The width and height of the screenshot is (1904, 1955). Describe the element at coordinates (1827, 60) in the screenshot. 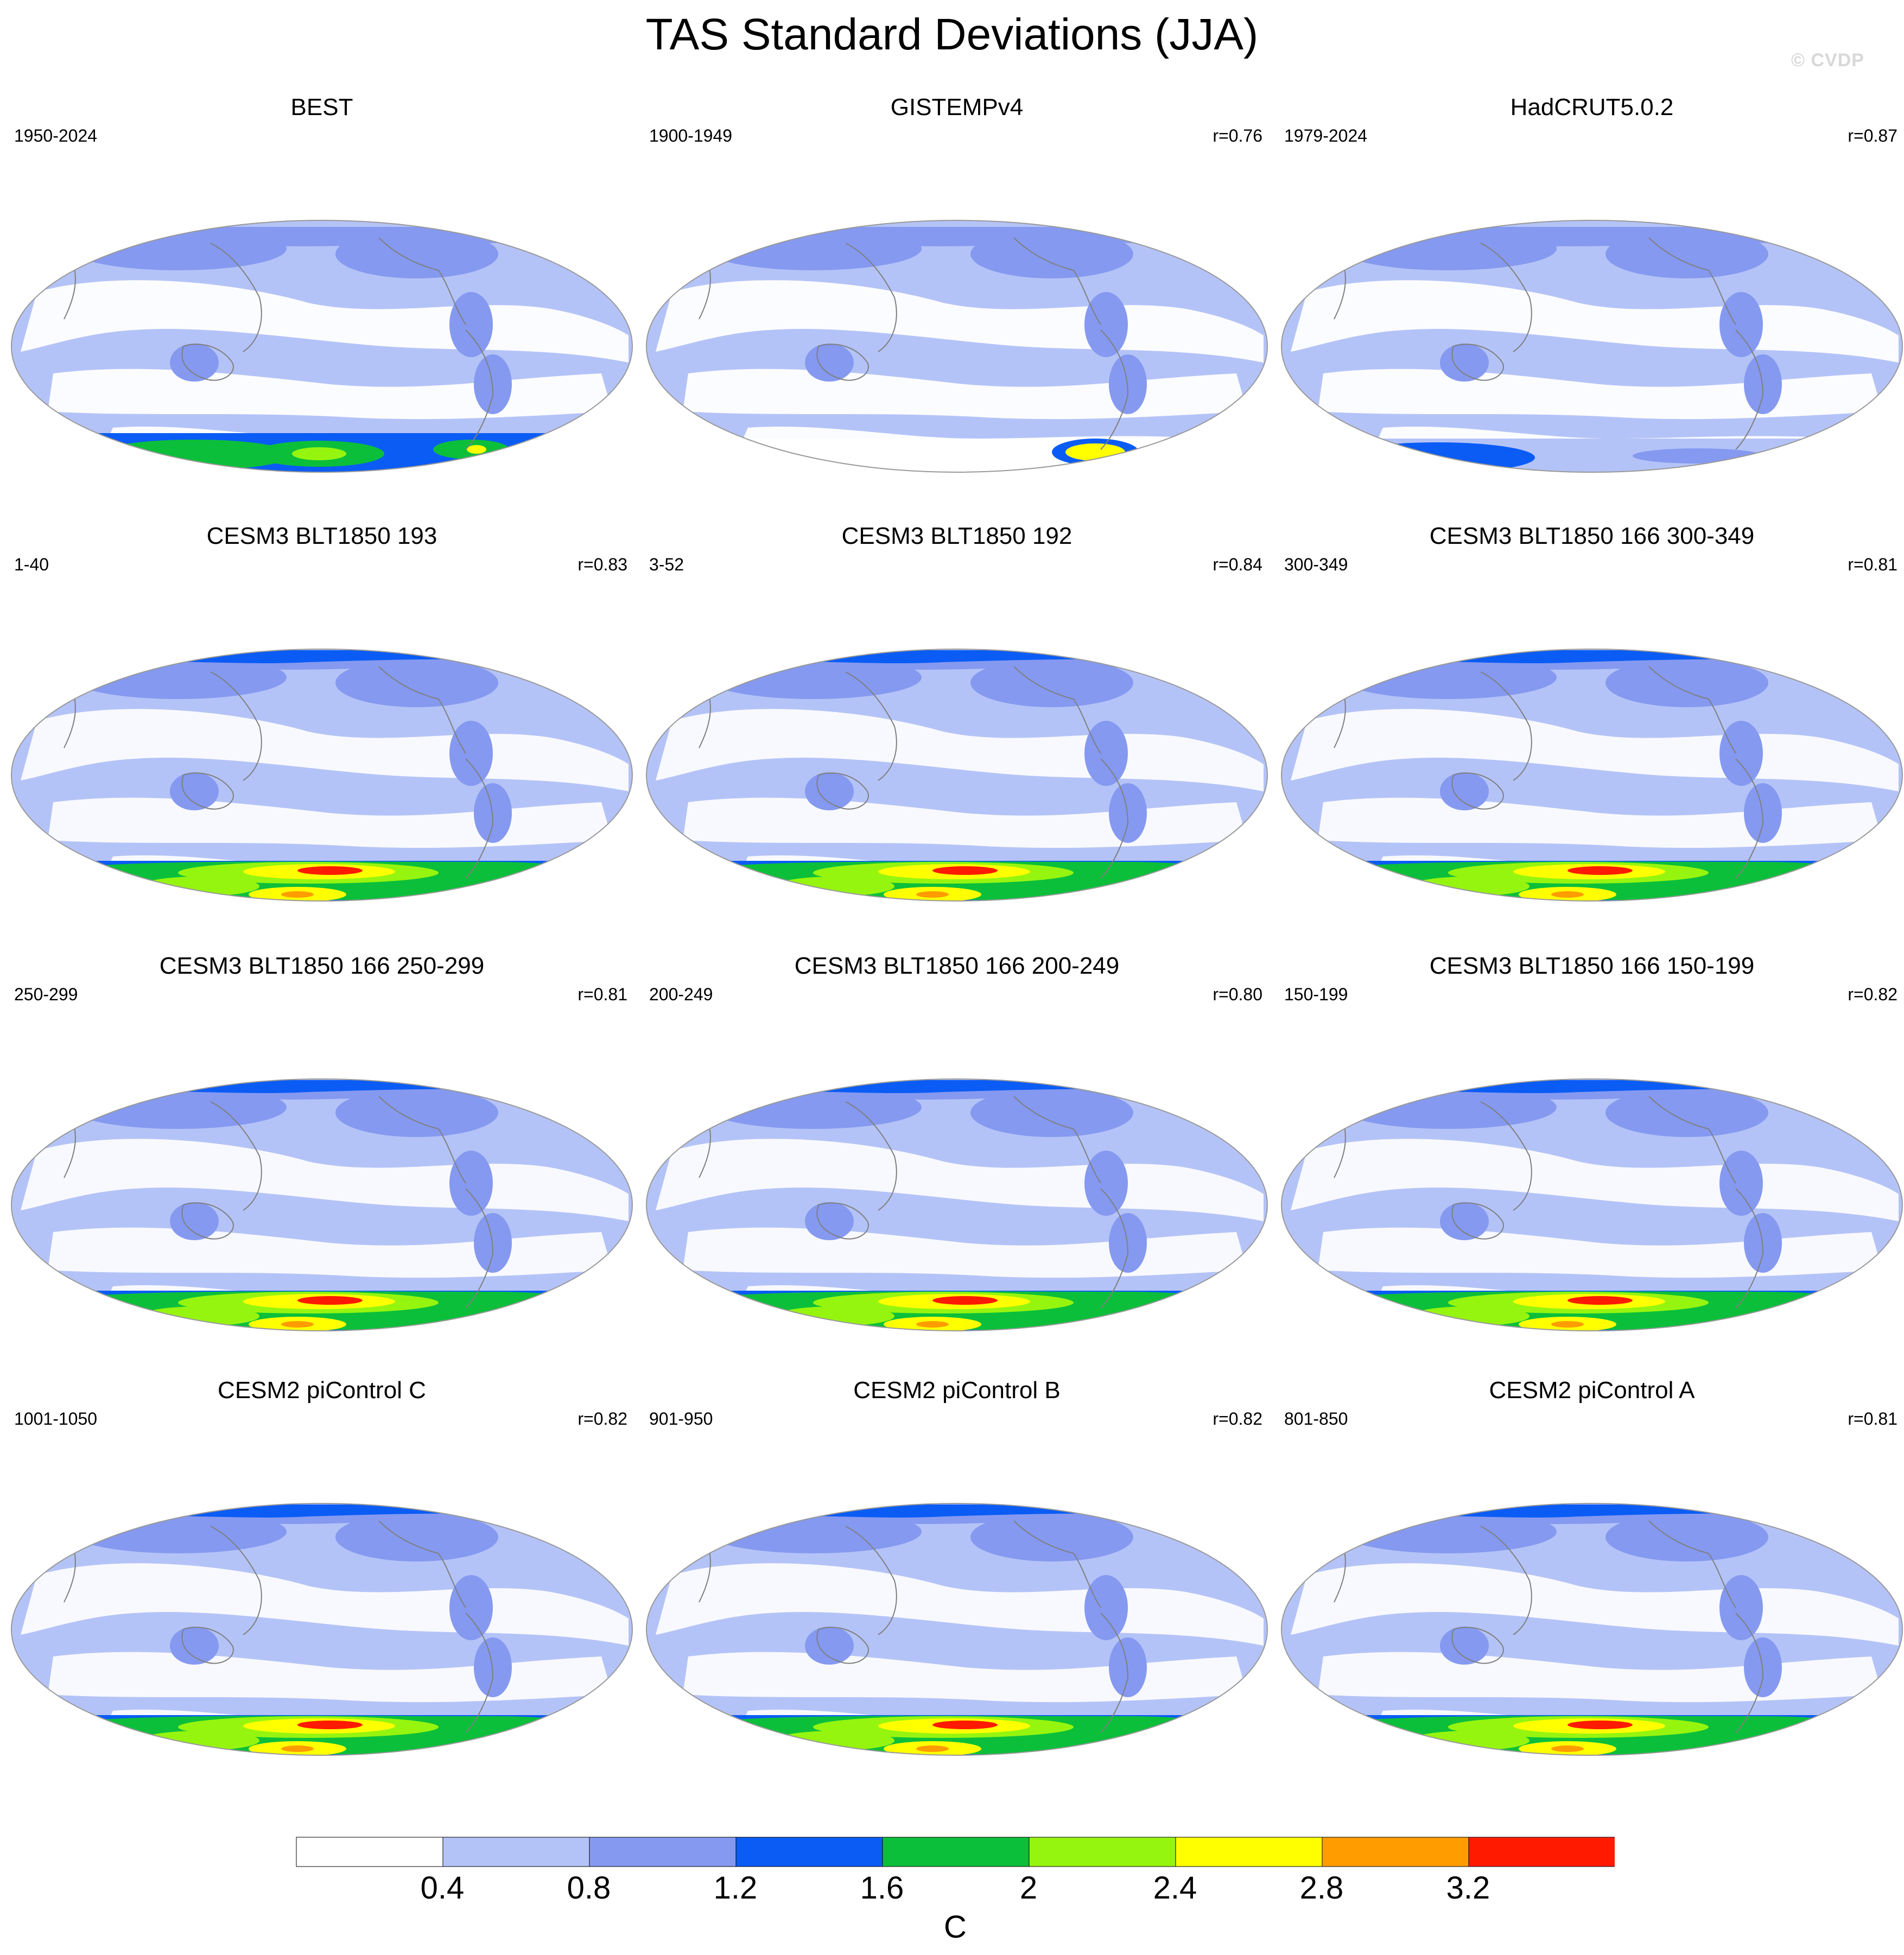

I see `cvdp-watermark: © CVDP` at that location.